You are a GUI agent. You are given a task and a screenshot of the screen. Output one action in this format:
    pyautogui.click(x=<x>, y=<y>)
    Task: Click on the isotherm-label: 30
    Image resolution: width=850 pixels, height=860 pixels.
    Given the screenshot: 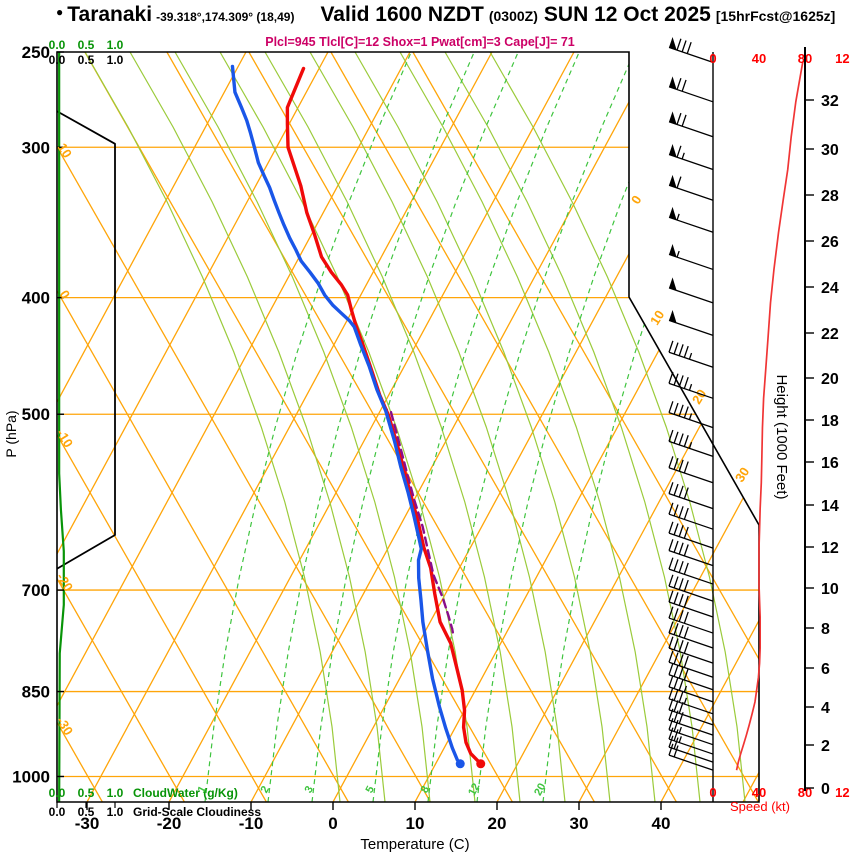 What is the action you would take?
    pyautogui.click(x=742, y=475)
    